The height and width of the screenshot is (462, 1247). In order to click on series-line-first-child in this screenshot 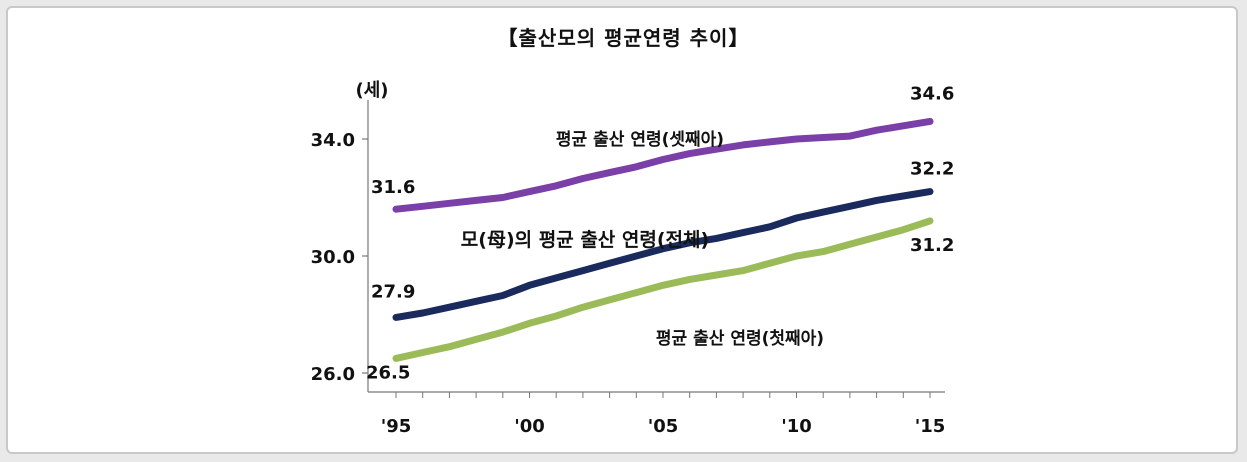, I will do `click(663, 289)`.